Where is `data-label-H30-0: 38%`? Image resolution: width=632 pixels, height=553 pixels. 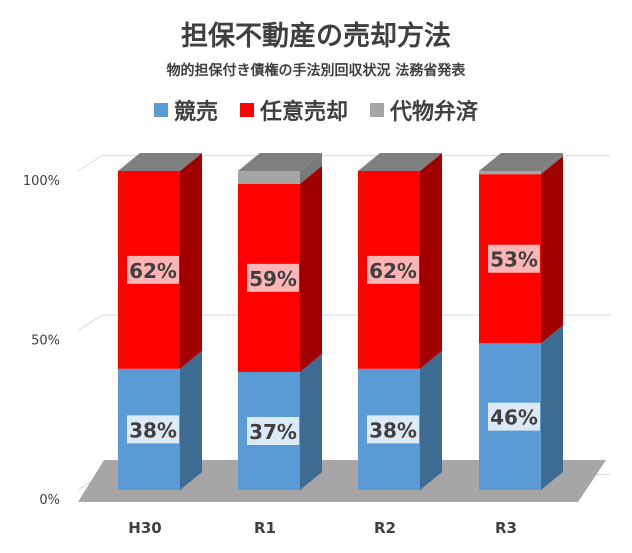
data-label-H30-0: 38% is located at coordinates (153, 430).